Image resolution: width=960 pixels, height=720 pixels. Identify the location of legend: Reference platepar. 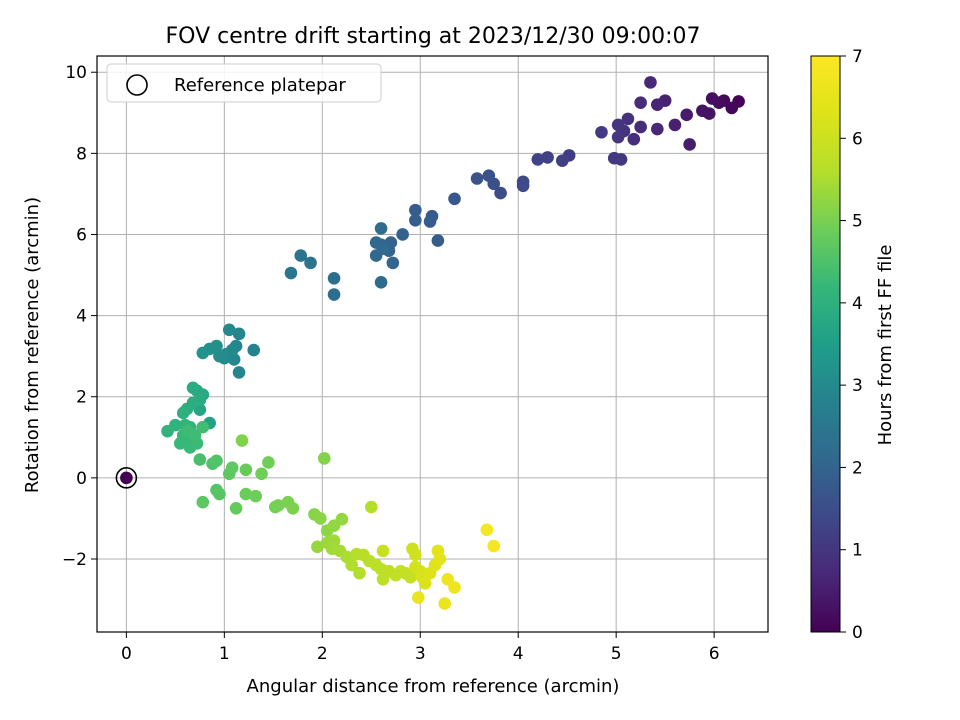
(244, 83).